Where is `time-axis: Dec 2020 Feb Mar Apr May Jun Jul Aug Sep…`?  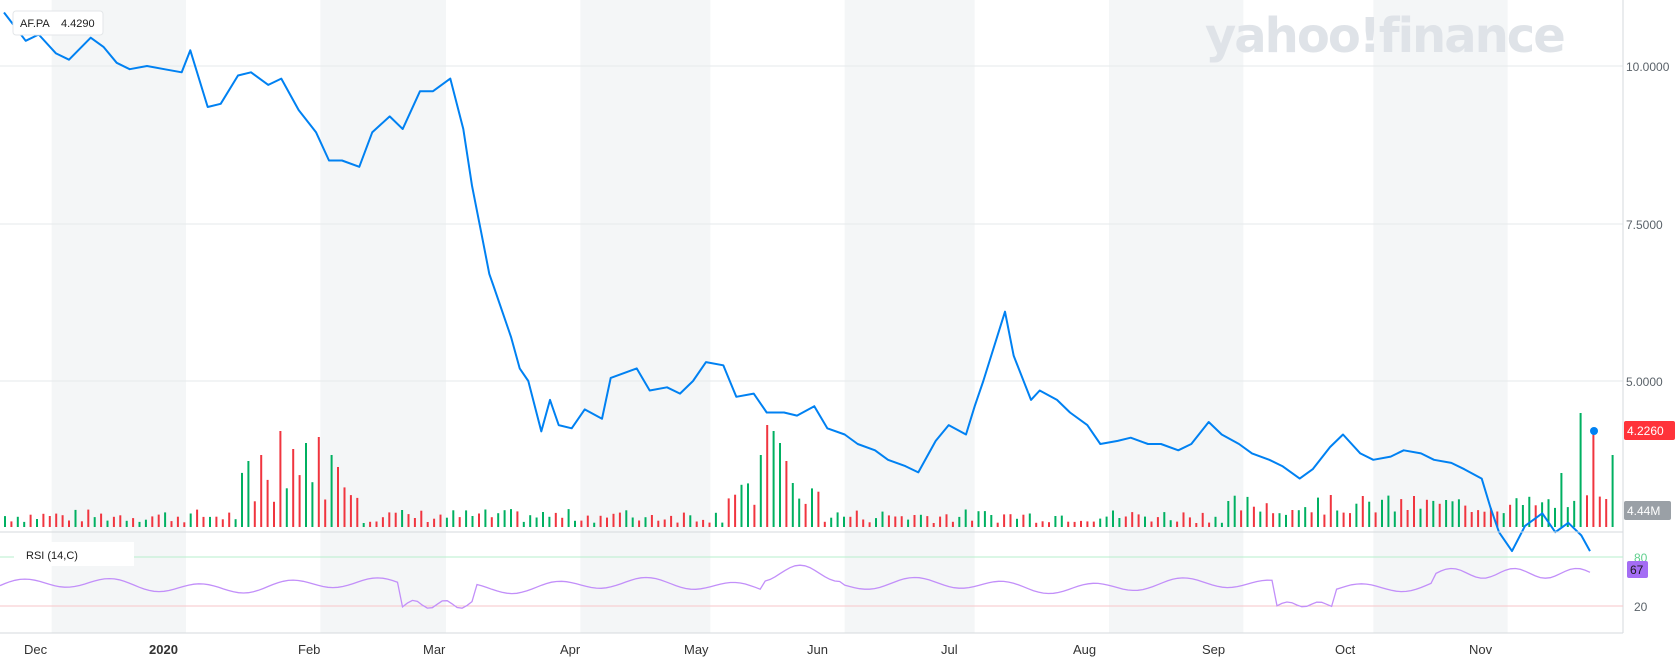
time-axis: Dec 2020 Feb Mar Apr May Jun Jul Aug Sep… is located at coordinates (758, 649).